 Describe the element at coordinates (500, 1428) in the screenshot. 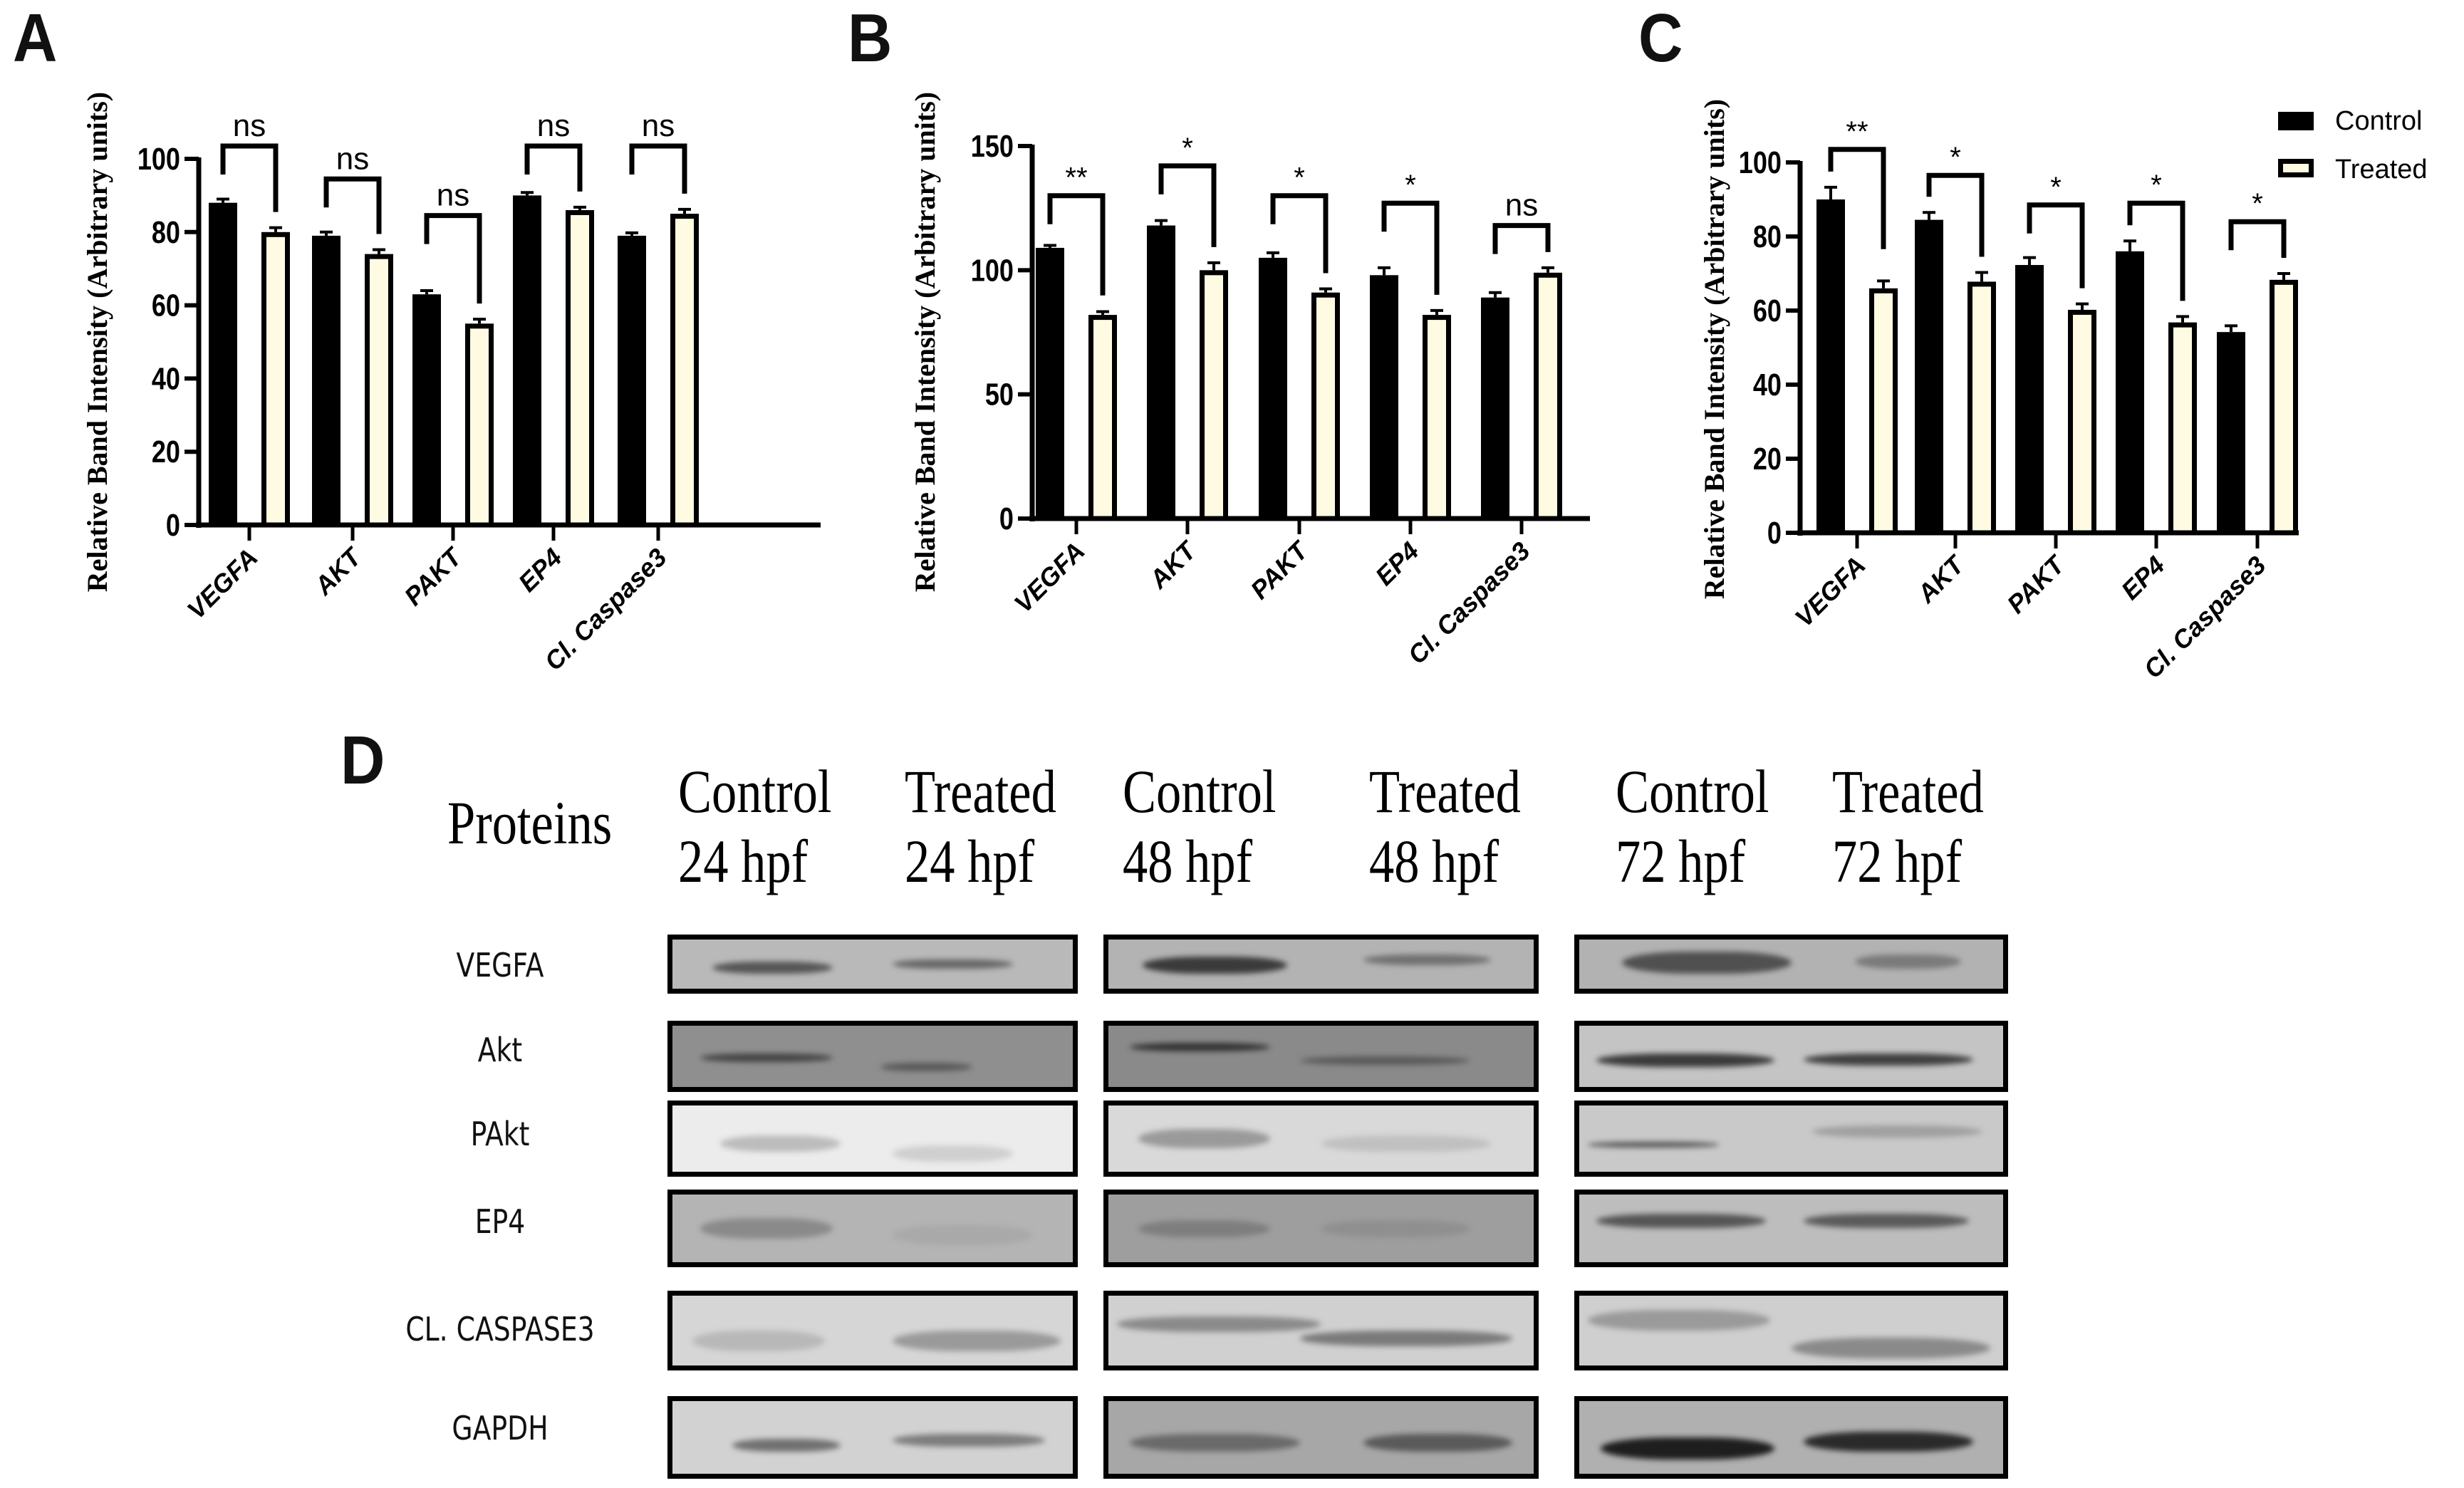

I see `row-label-gapdh: GAPDH` at that location.